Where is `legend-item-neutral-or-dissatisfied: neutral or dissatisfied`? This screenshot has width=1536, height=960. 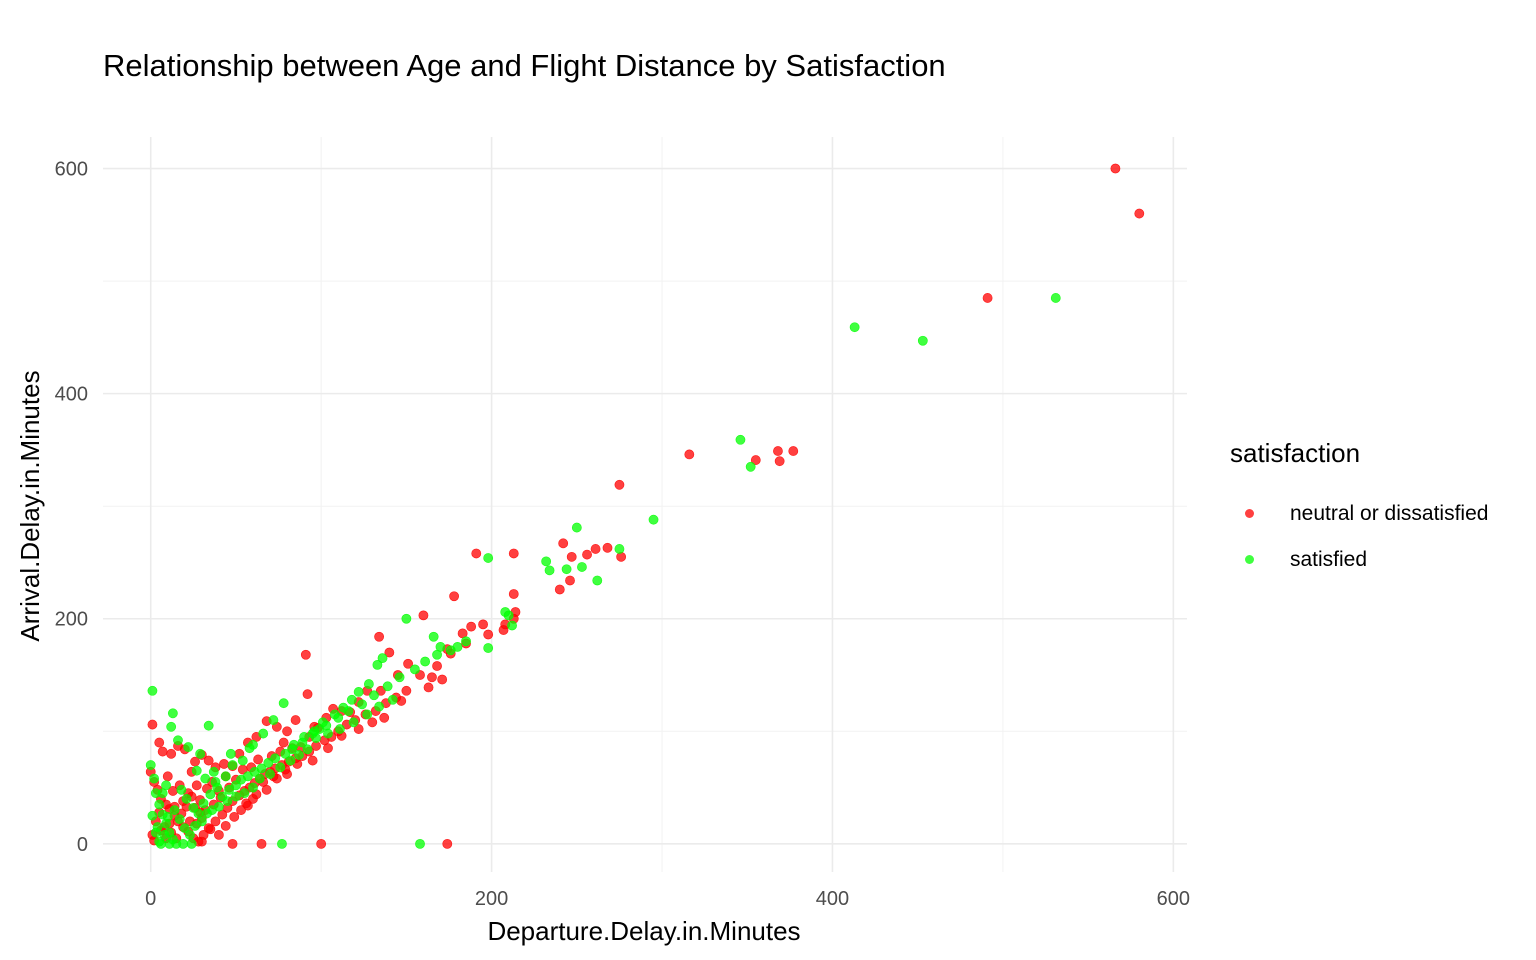 legend-item-neutral-or-dissatisfied: neutral or dissatisfied is located at coordinates (1359, 514).